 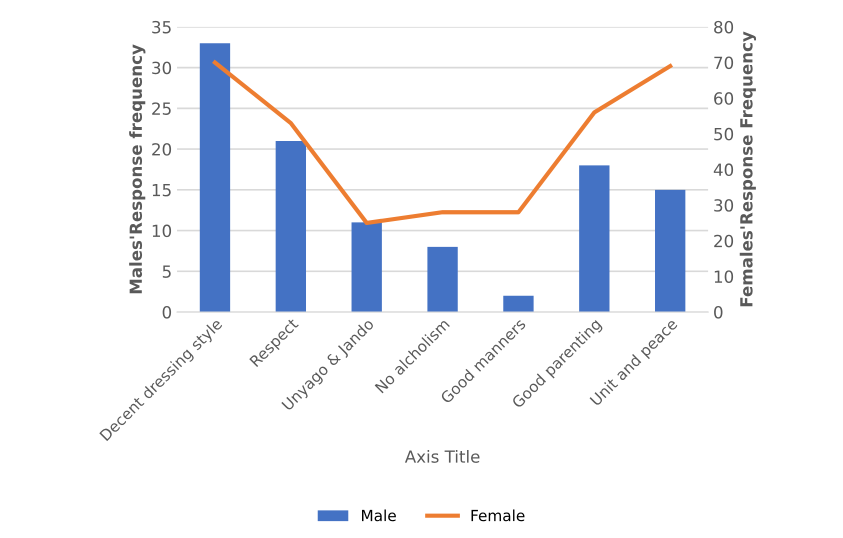 What do you see at coordinates (724, 63) in the screenshot?
I see `y2-tick-label: 70` at bounding box center [724, 63].